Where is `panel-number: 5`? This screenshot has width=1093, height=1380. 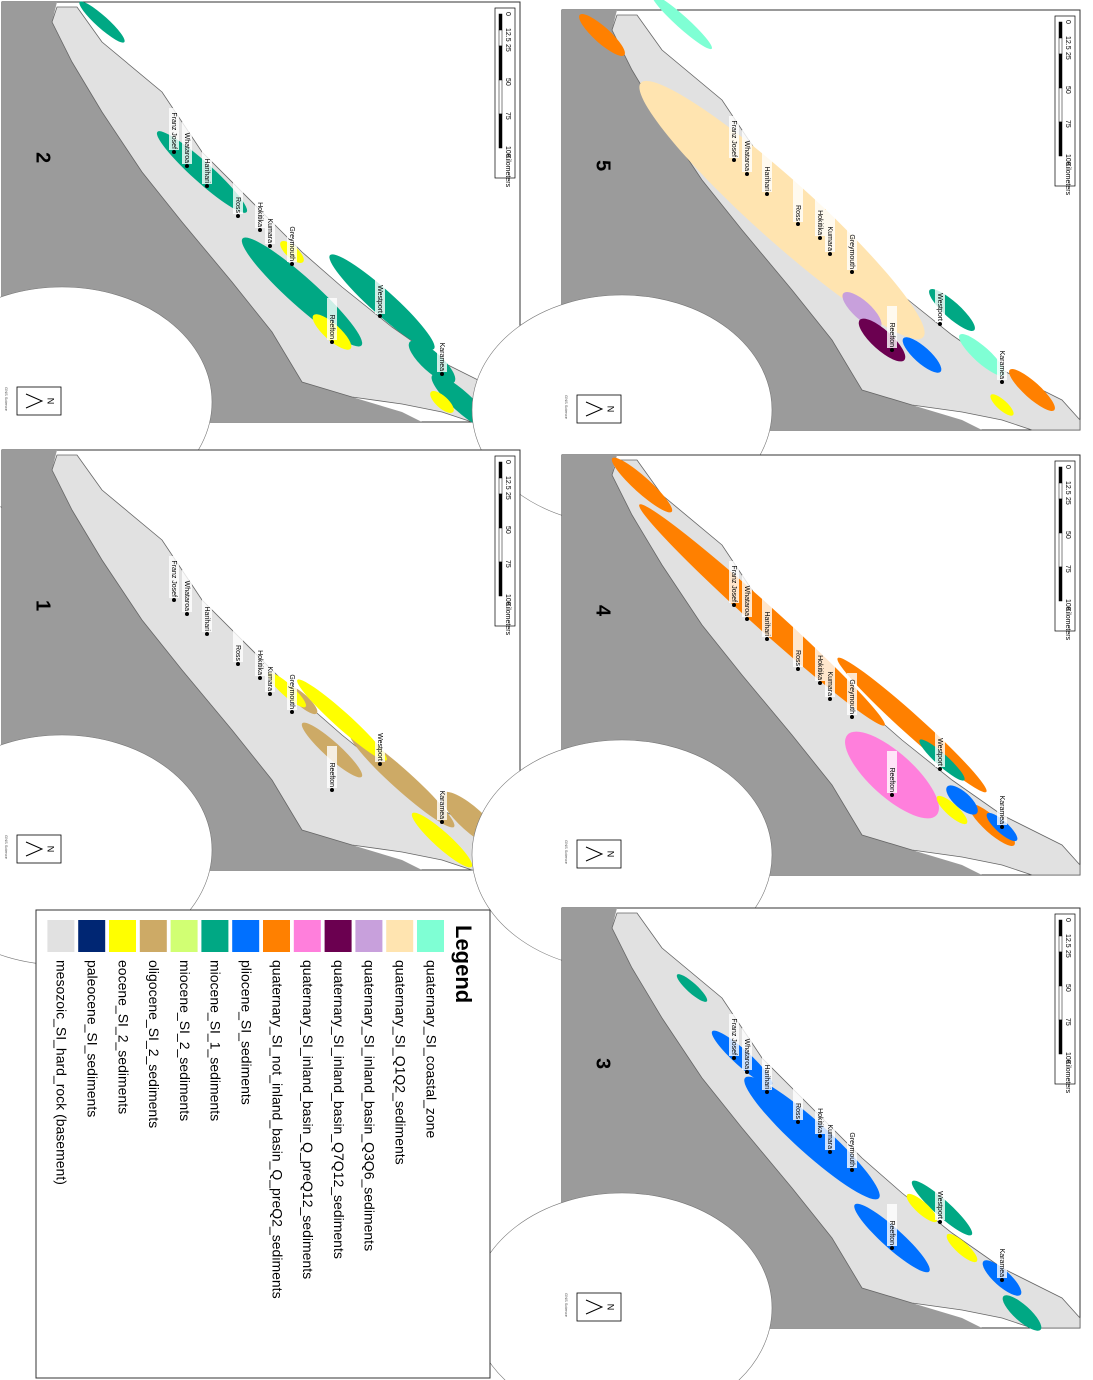 panel-number: 5 is located at coordinates (603, 165).